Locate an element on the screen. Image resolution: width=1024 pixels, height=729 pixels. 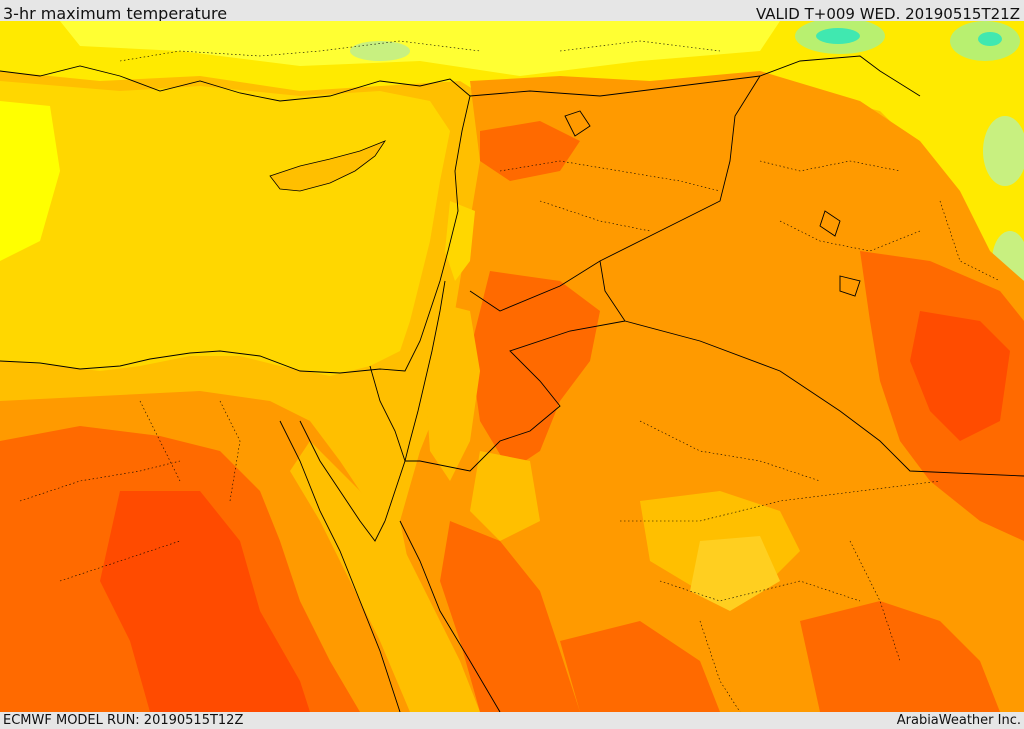
hot-zone-saudi-south is located at coordinates (640, 666).